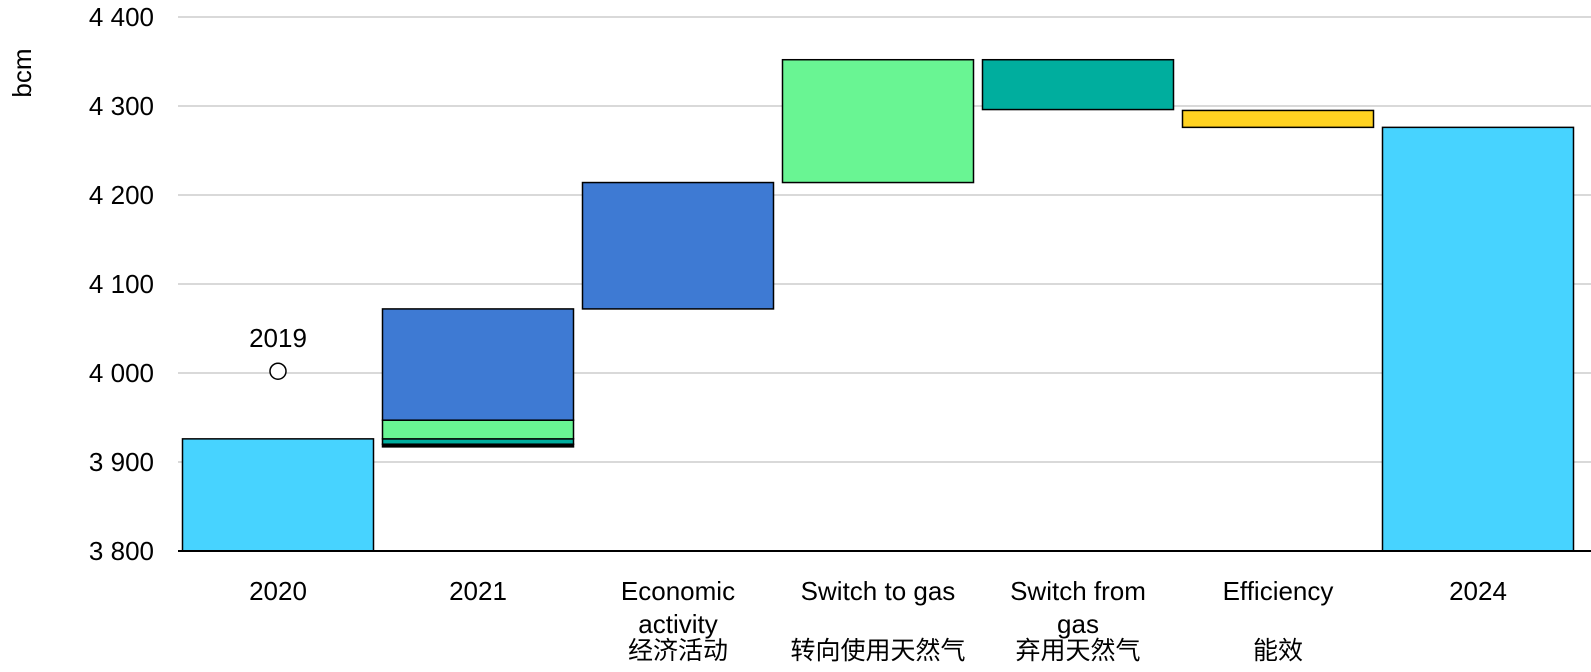 The width and height of the screenshot is (1591, 672). What do you see at coordinates (121, 106) in the screenshot?
I see `y-tick-label: 4 300` at bounding box center [121, 106].